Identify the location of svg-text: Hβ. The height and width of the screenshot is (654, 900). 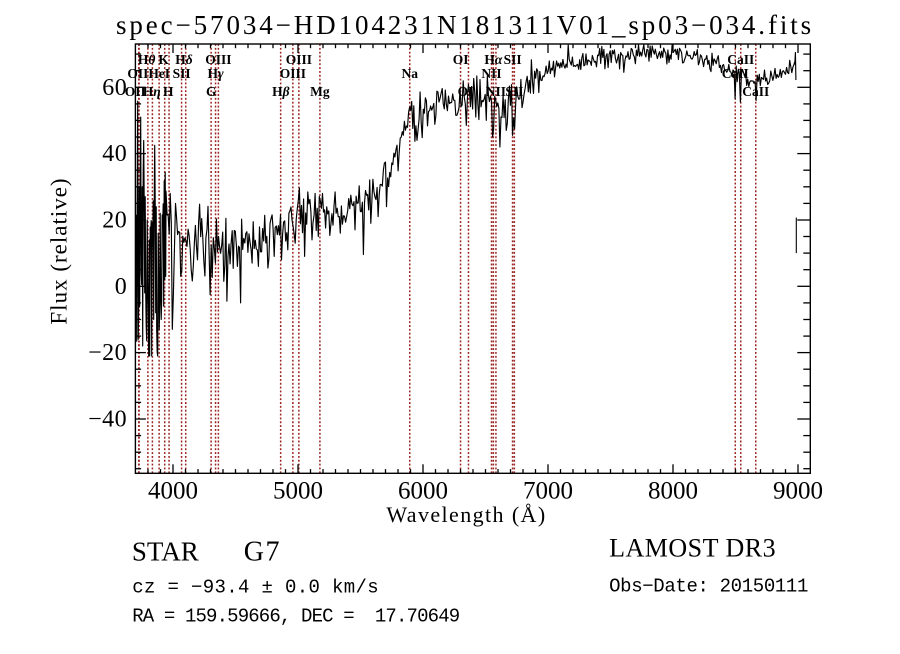
(281, 91).